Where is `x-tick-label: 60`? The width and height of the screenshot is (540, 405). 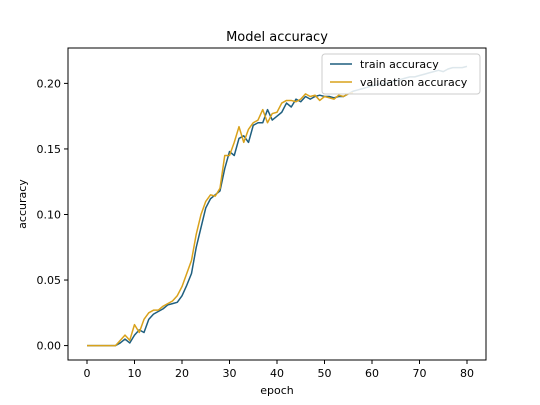 x-tick-label: 60 is located at coordinates (372, 373).